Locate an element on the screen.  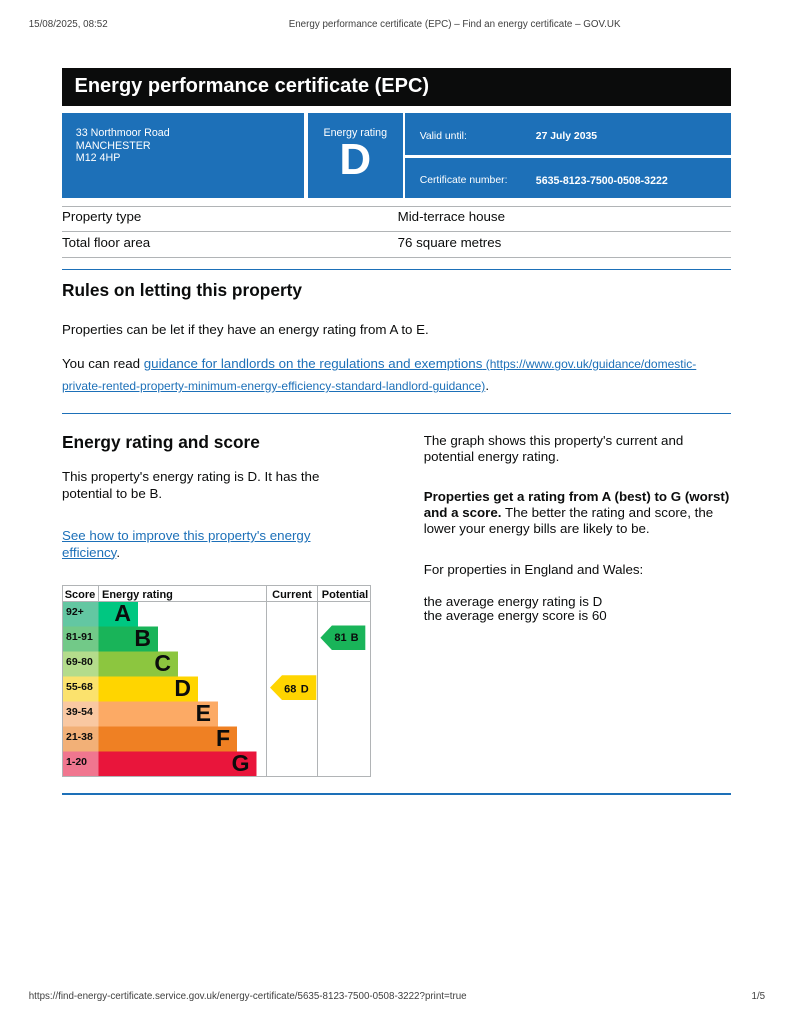
svg-text: F is located at coordinates (223, 738).